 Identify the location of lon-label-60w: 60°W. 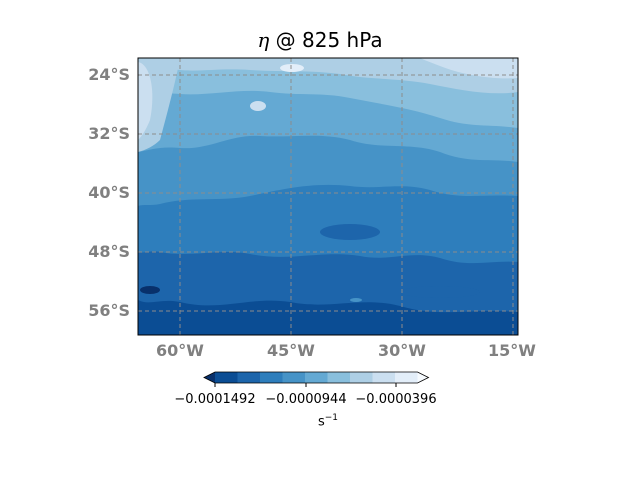
(180, 350).